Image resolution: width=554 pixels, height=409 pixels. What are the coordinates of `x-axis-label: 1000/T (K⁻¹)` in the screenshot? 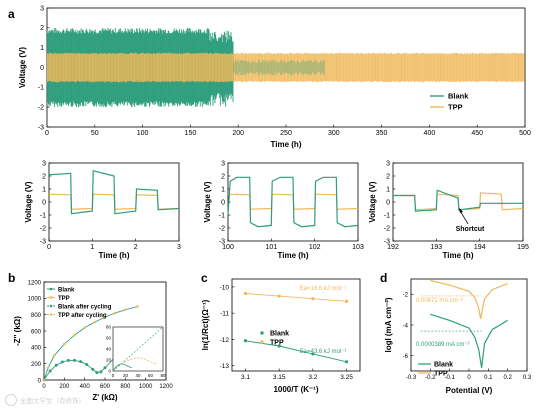 It's located at (295, 389).